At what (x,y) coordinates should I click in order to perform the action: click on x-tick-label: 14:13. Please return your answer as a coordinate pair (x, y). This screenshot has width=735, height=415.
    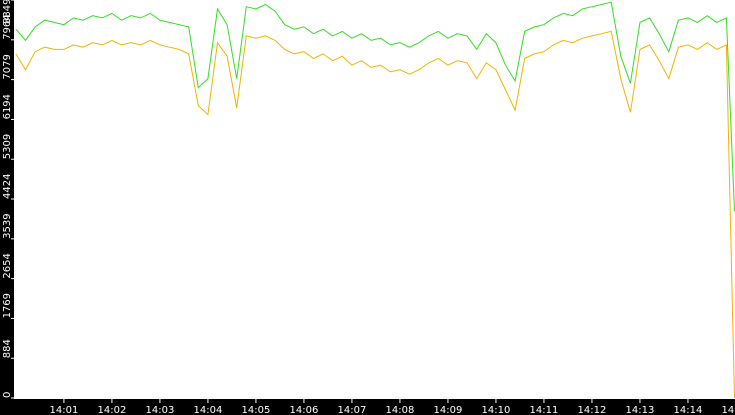
    Looking at the image, I should click on (640, 410).